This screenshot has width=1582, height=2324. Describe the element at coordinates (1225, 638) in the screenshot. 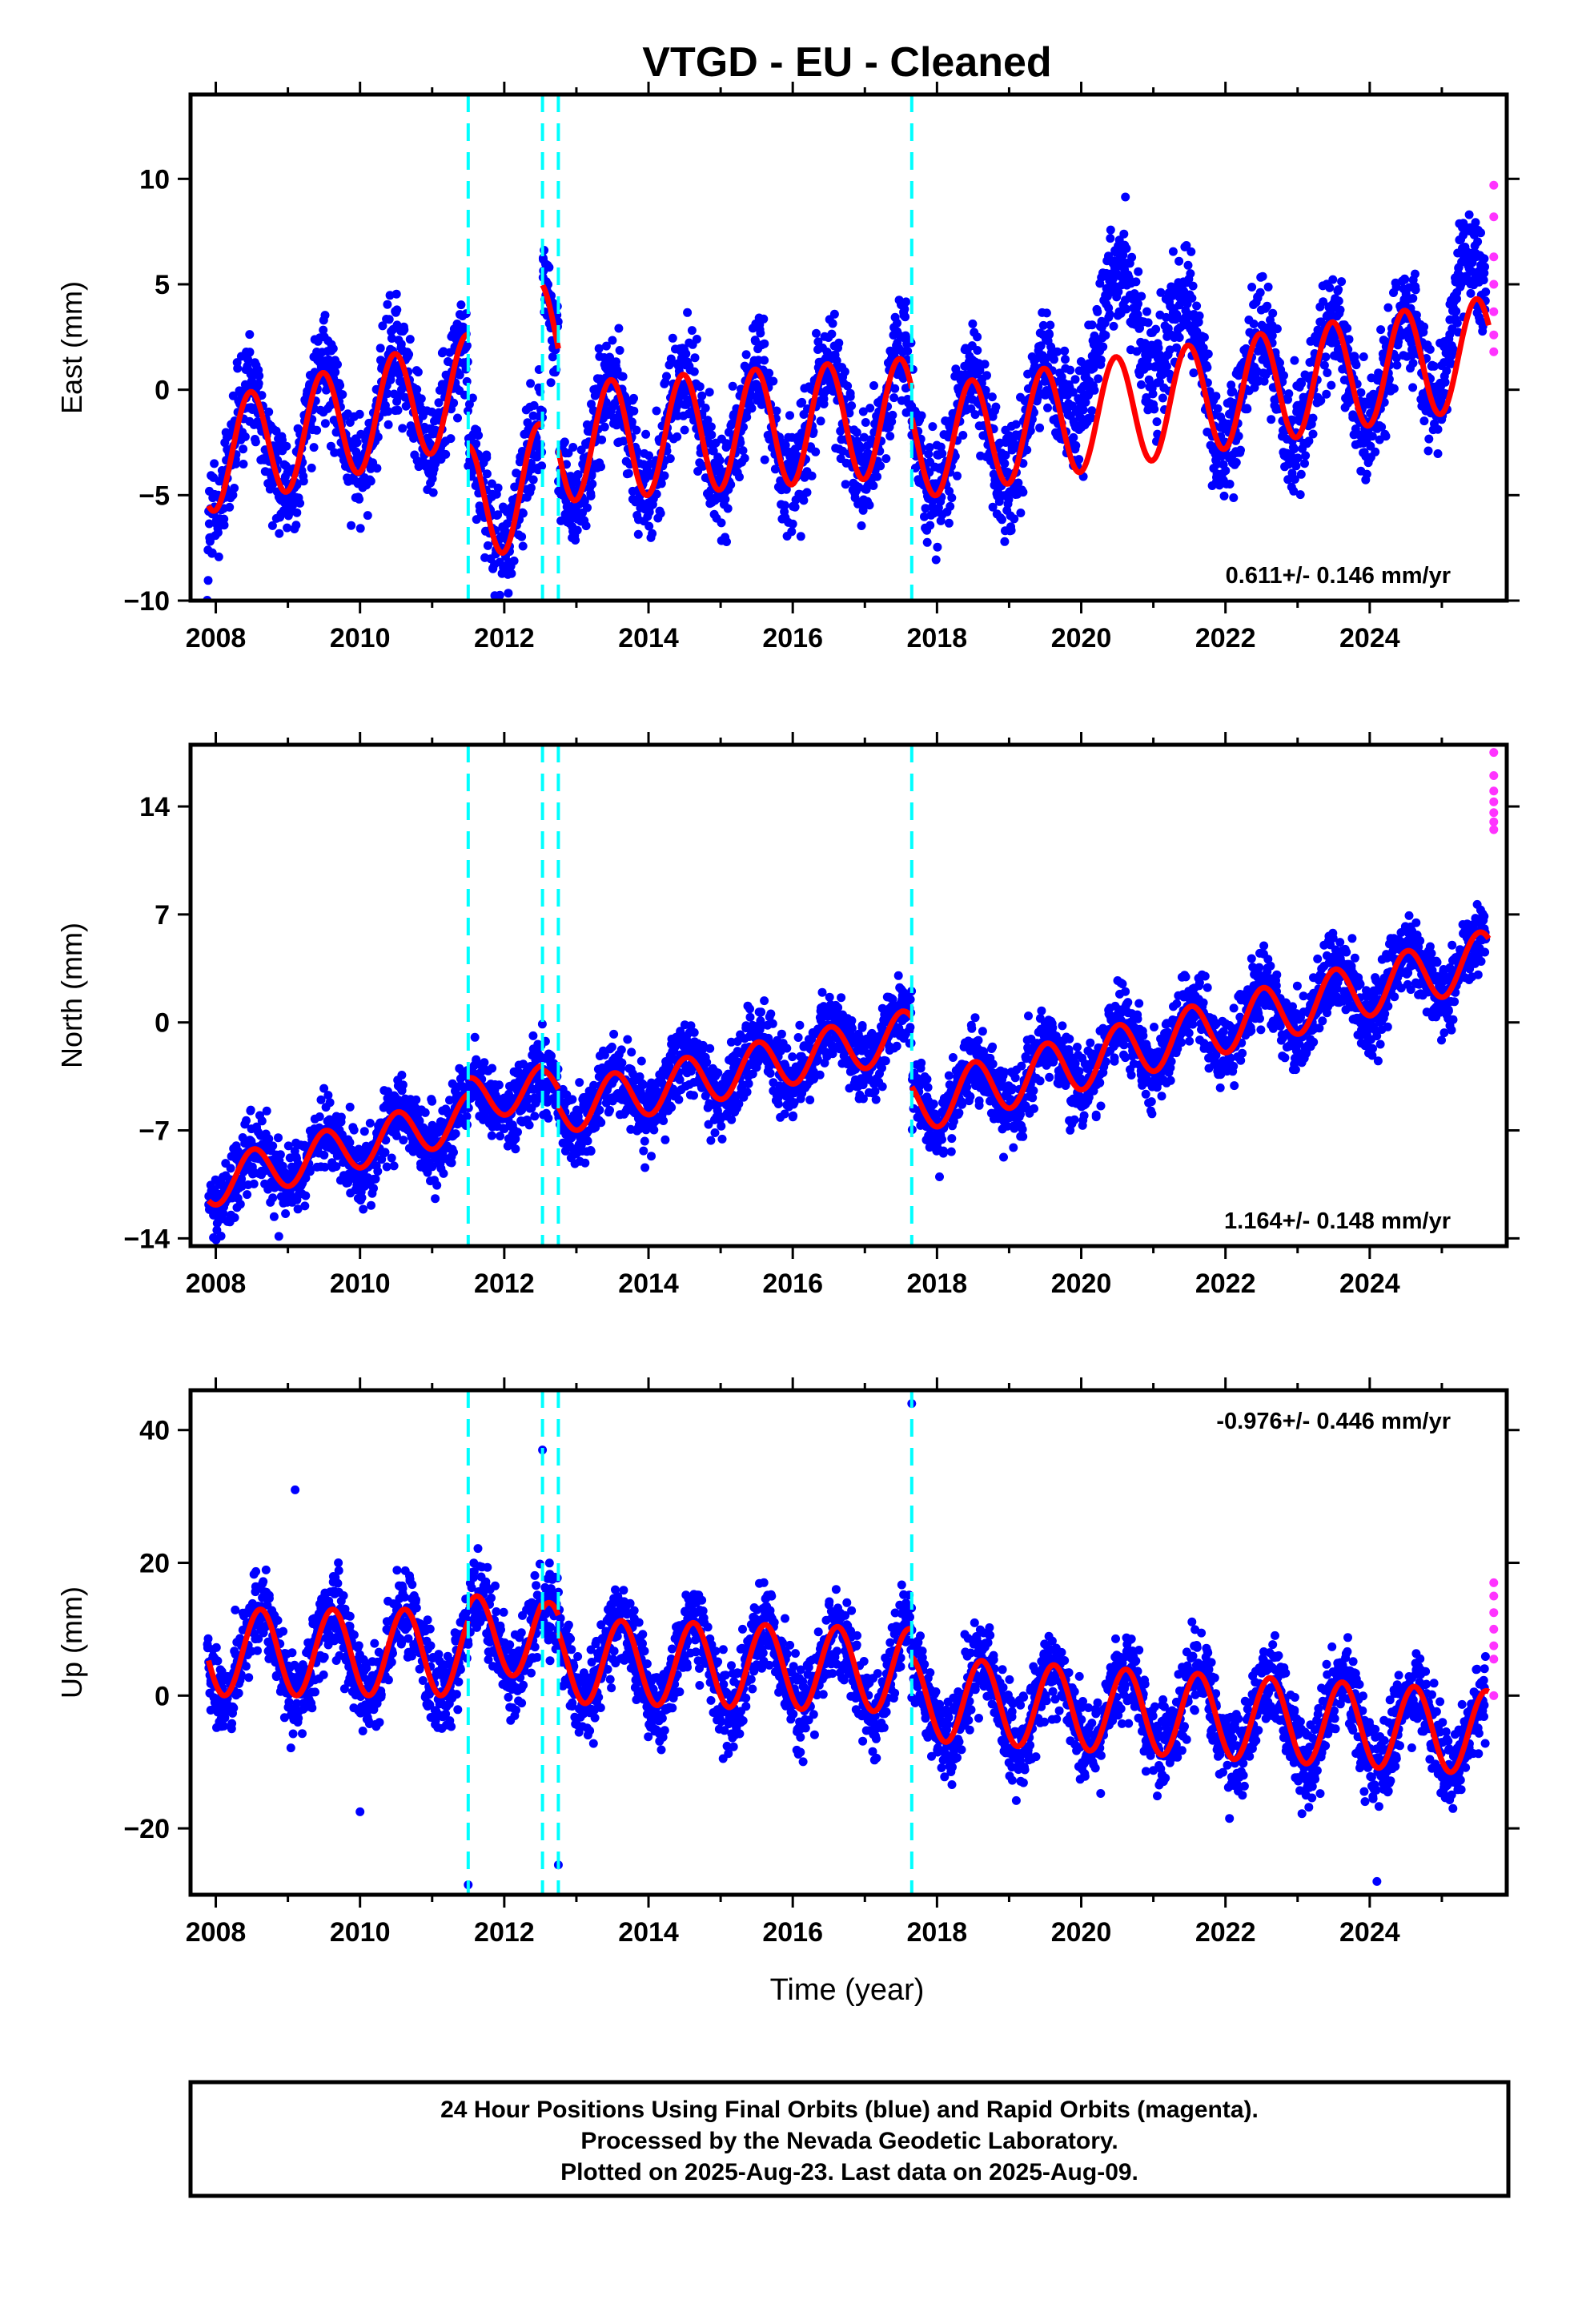

I see `x-tick-label: 2022` at that location.